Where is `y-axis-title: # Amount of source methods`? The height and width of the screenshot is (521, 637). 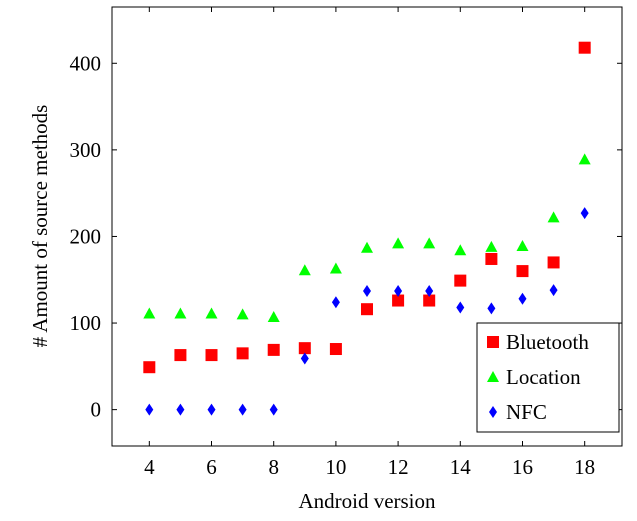
y-axis-title: # Amount of source methods is located at coordinates (40, 226).